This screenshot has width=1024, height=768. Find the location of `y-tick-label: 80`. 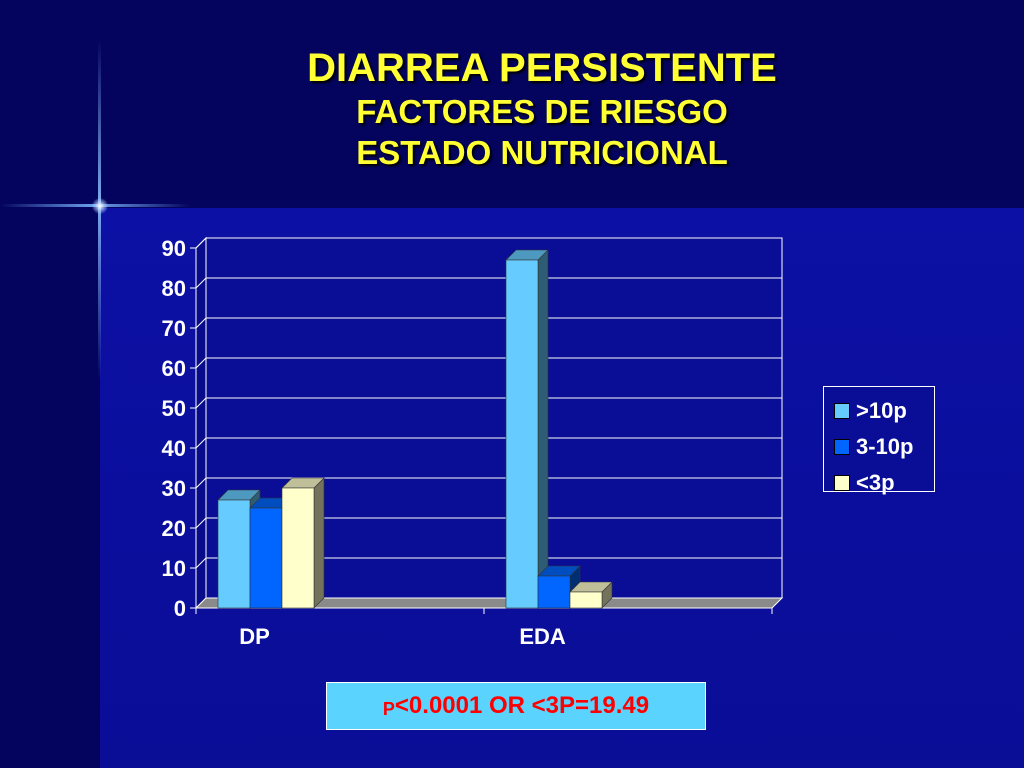

y-tick-label: 80 is located at coordinates (174, 288).